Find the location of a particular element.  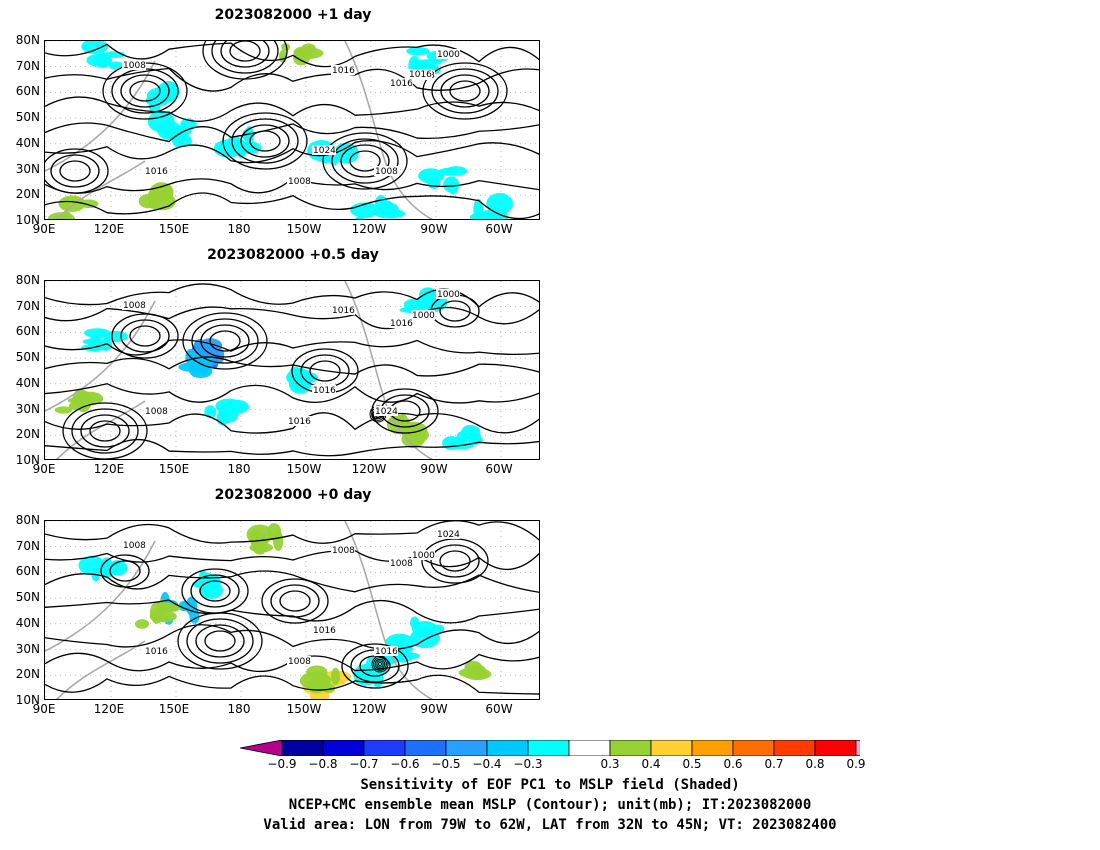

panel-title-1: 2023082000 +1 day is located at coordinates (293, 15).